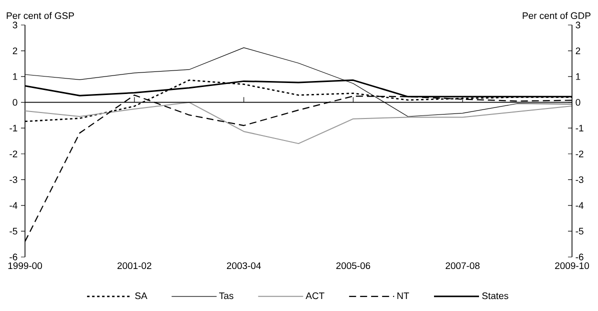 This screenshot has height=311, width=598. I want to click on x-tick-label: 2001-02, so click(135, 266).